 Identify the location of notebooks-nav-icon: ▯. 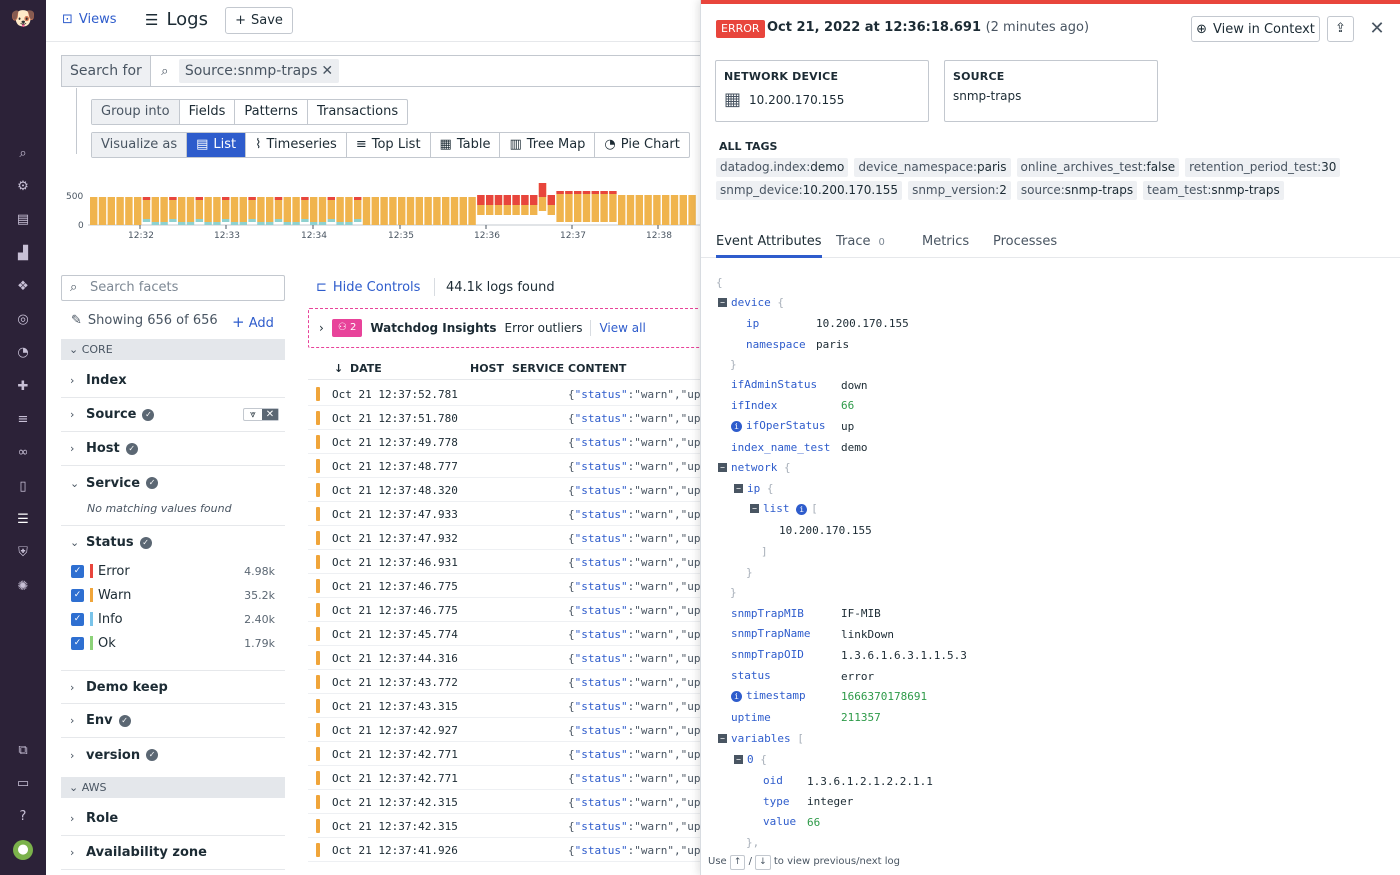
(23, 486).